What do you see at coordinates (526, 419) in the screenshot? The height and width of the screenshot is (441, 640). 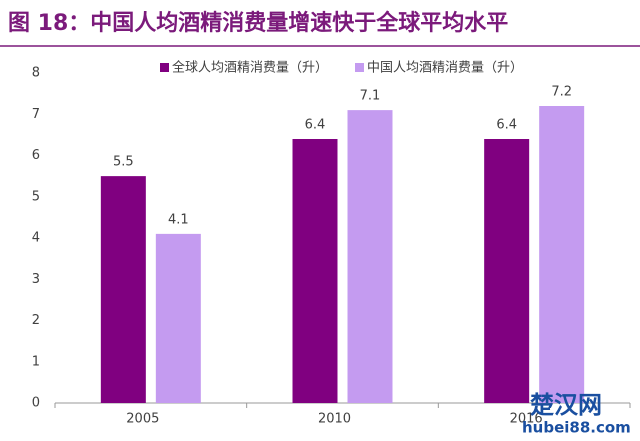 I see `x-tick-label: 2016` at bounding box center [526, 419].